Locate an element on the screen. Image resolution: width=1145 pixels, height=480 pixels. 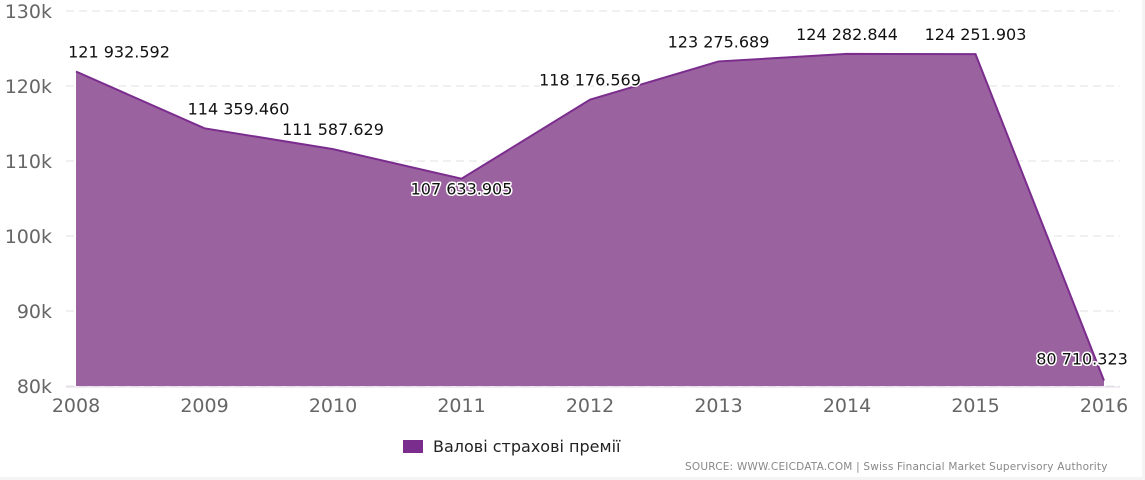
data-label: 121 932.592 is located at coordinates (119, 52).